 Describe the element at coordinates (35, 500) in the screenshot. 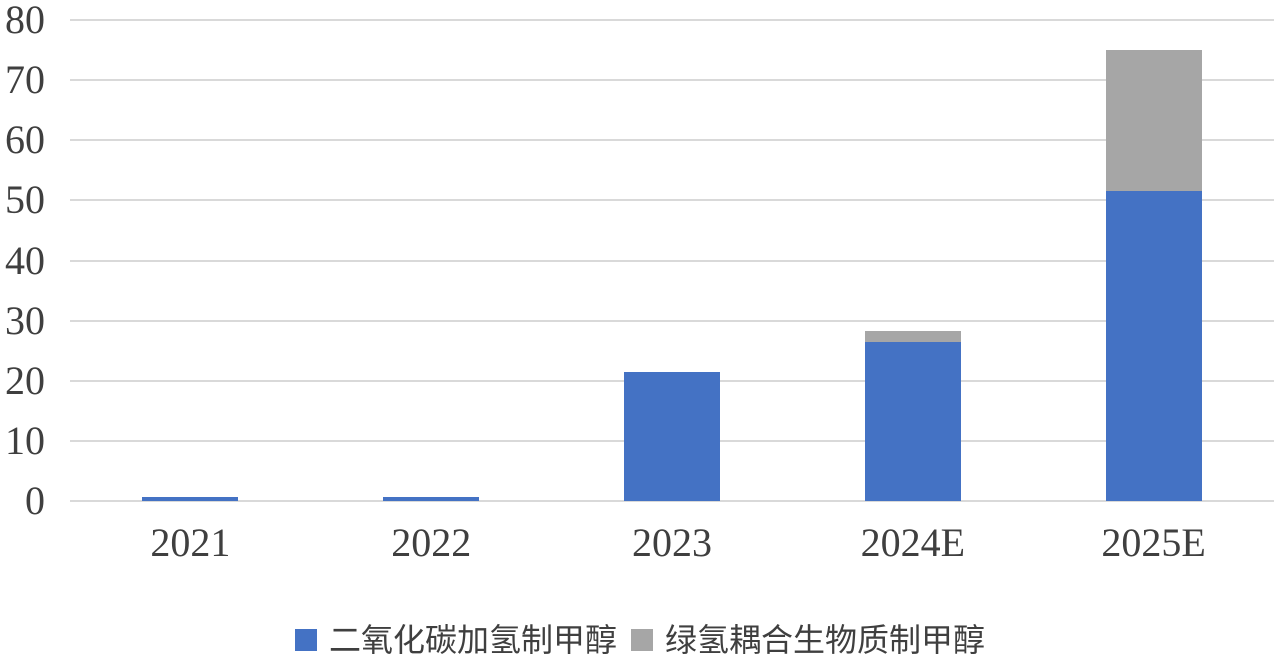

I see `y-tick-label-0: 0` at that location.